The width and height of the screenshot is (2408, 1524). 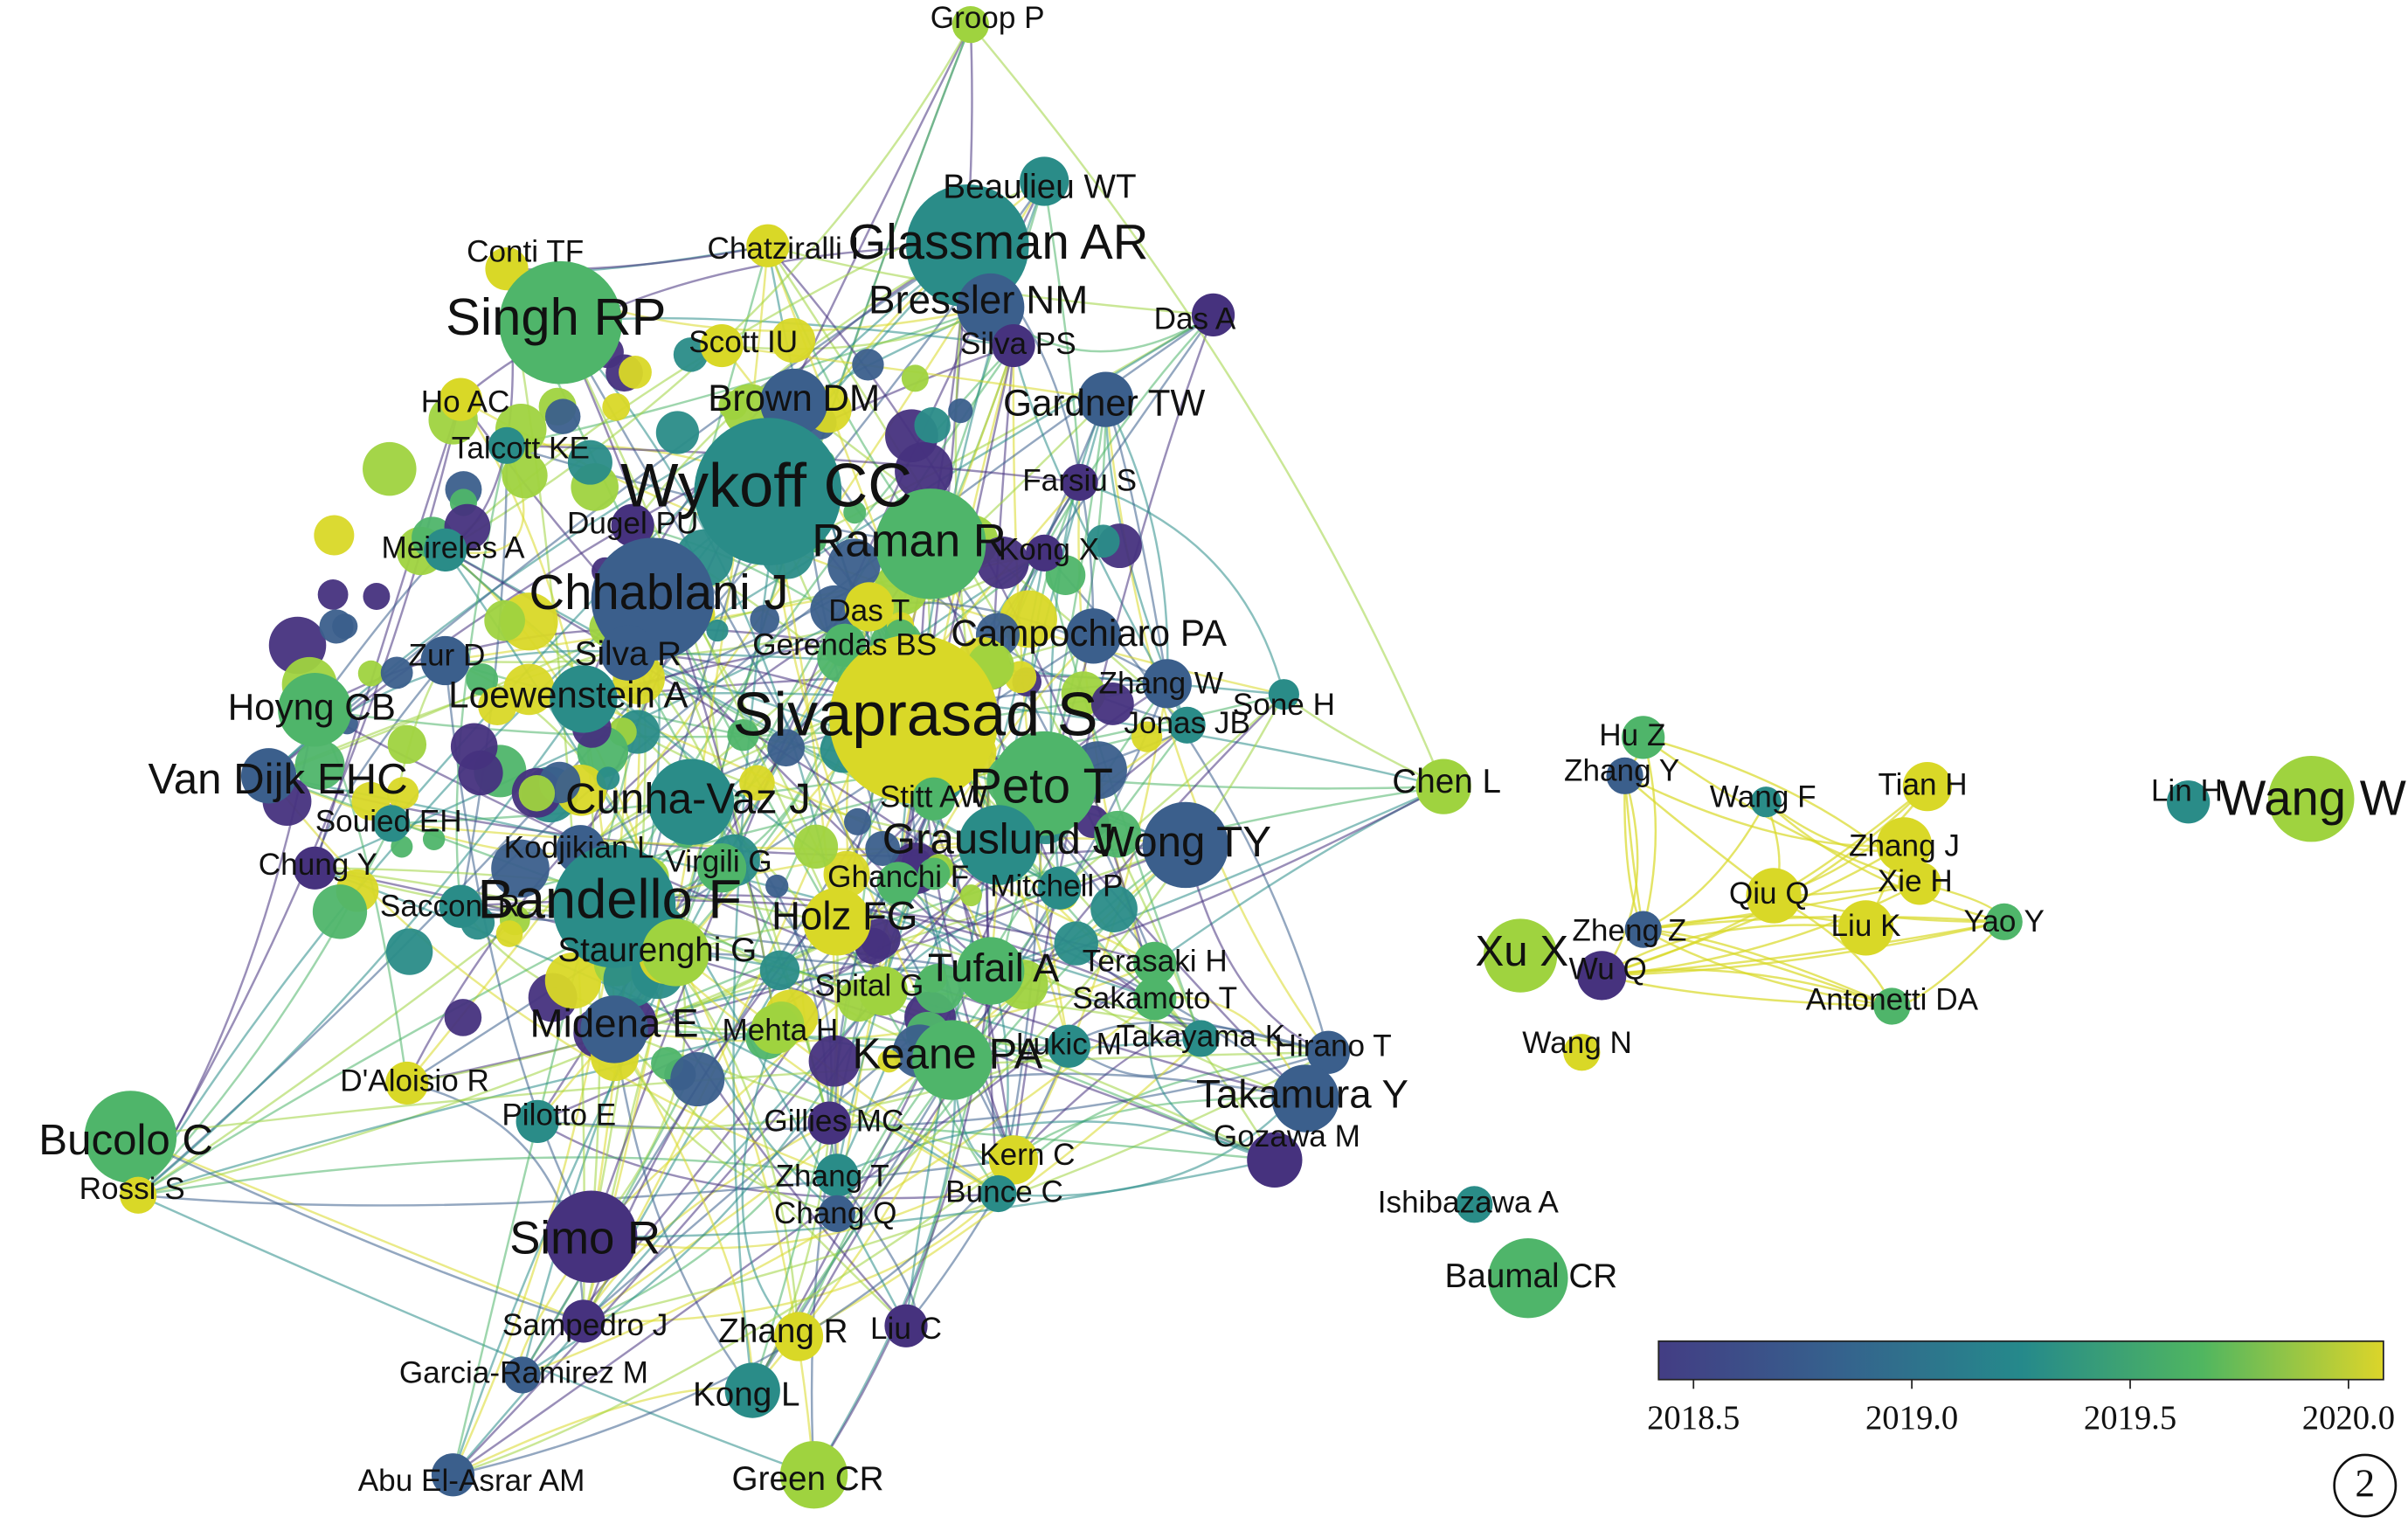 I want to click on node-label: Midena E, so click(x=614, y=1023).